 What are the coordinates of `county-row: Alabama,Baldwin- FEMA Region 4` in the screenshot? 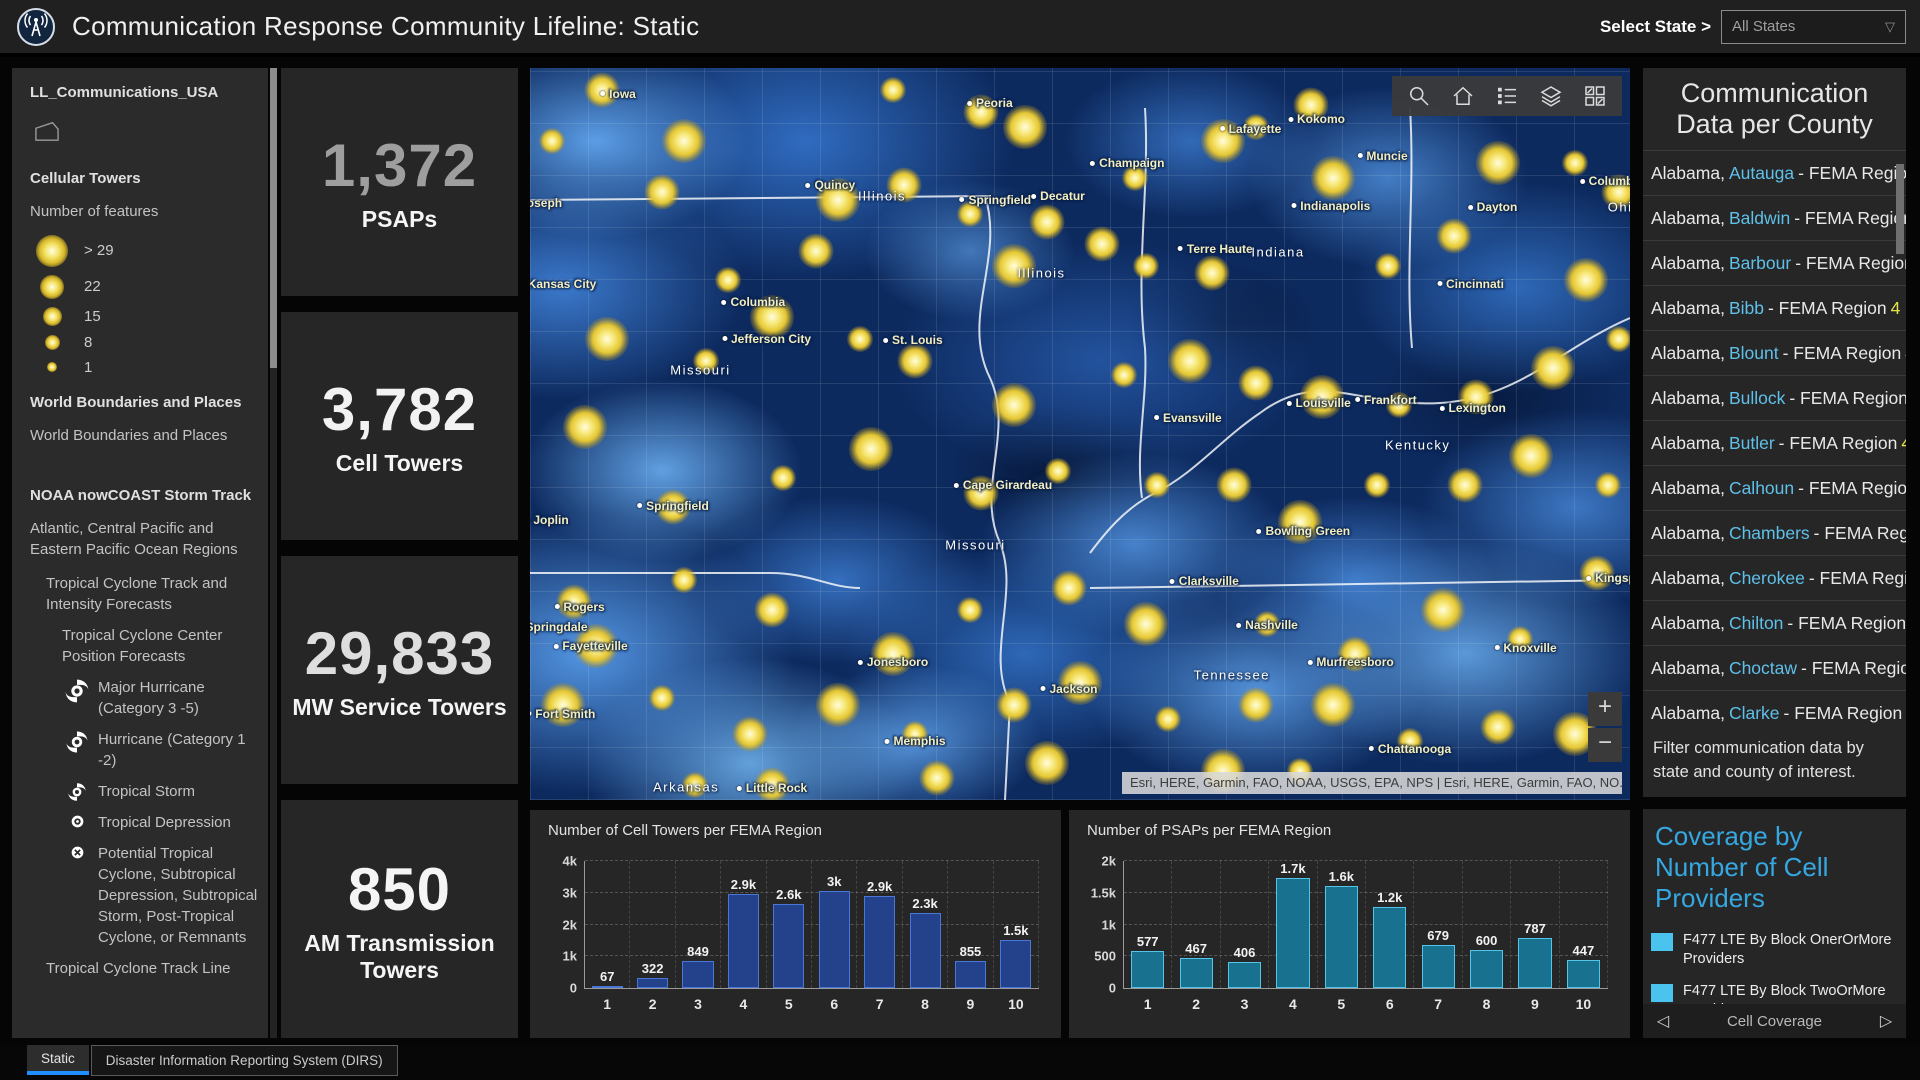 It's located at (1774, 217).